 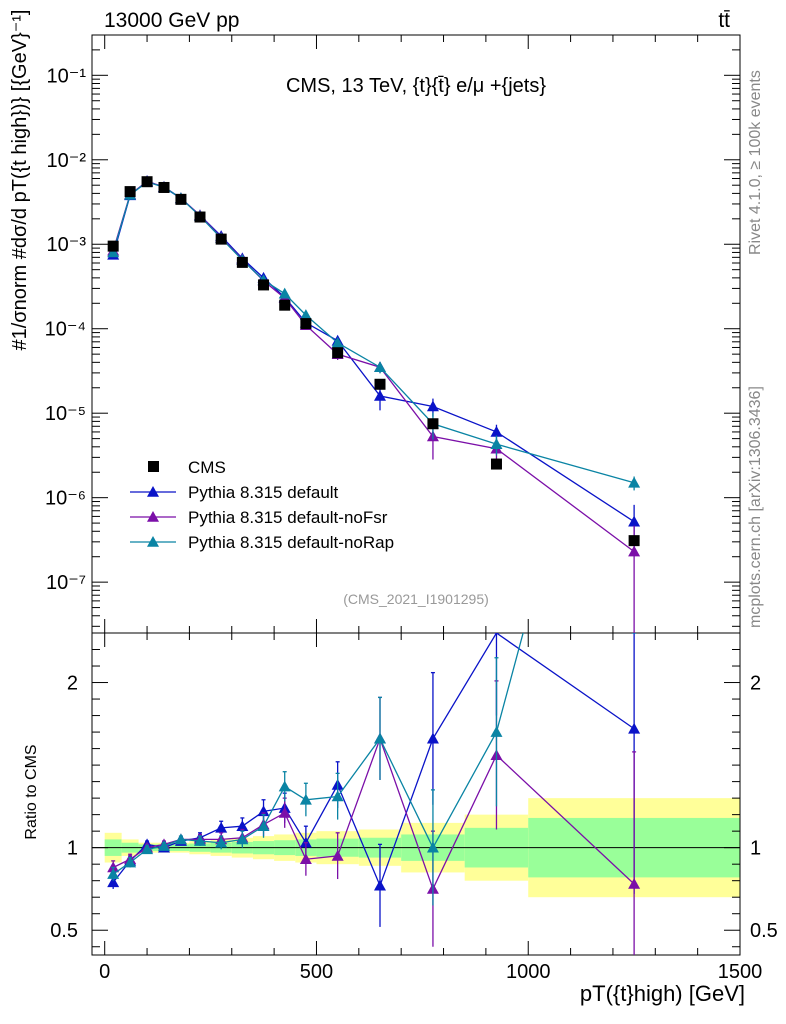 I want to click on y-axis-label-ratio: Ratio to CMS, so click(x=31, y=791).